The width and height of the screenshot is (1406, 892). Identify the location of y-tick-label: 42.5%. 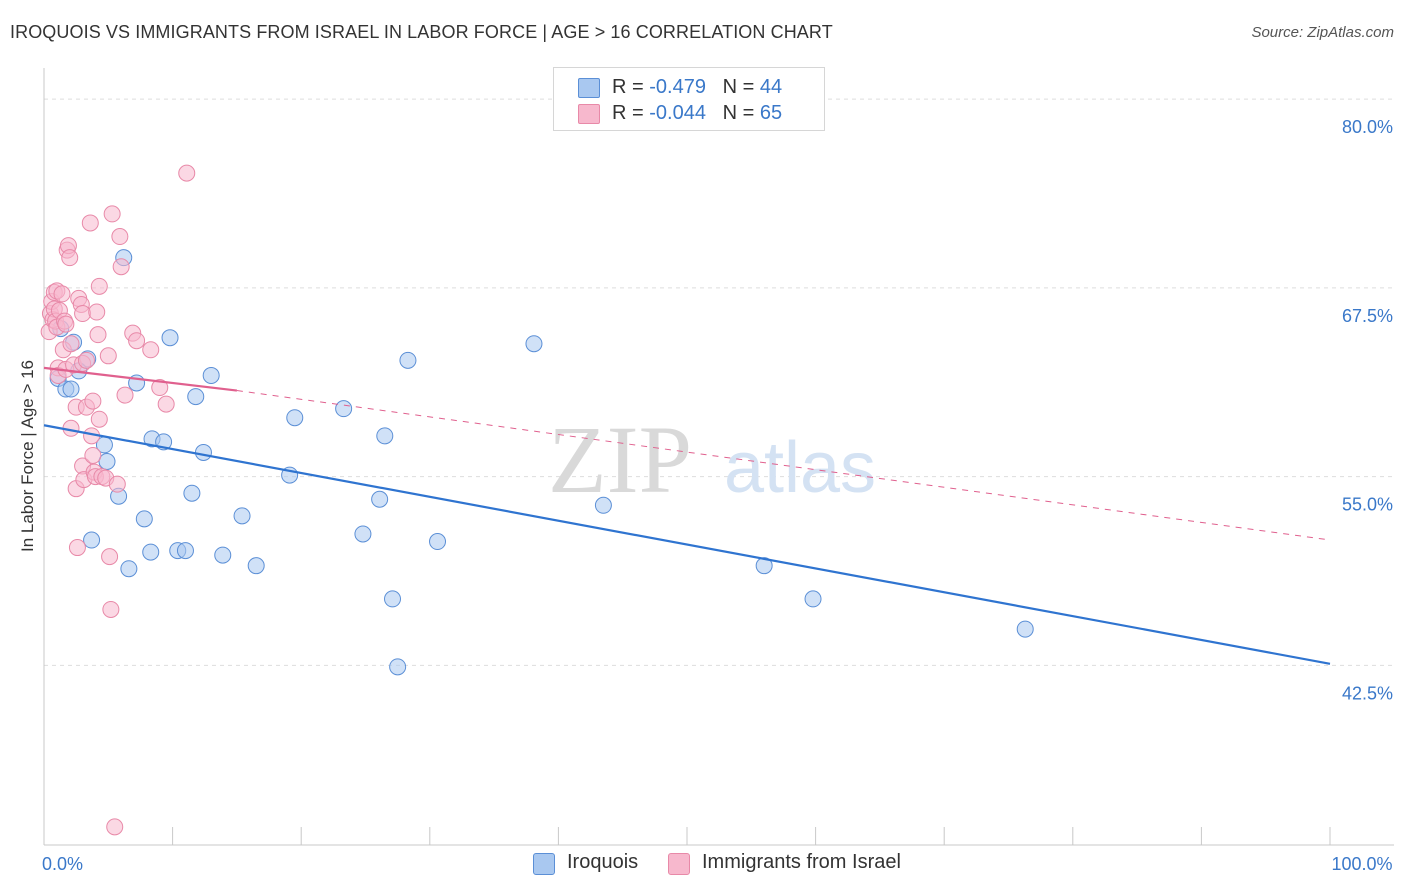
(1367, 693).